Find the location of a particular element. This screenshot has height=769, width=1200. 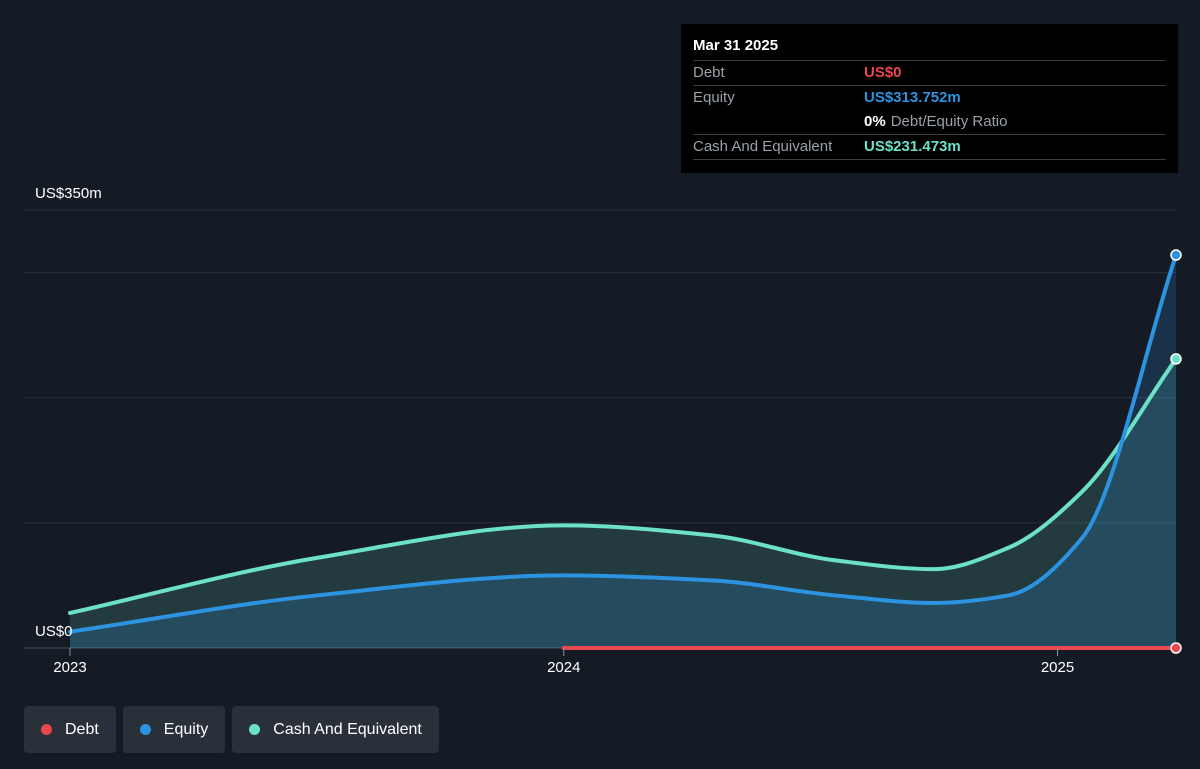

legend-item-debt: Debt is located at coordinates (70, 729).